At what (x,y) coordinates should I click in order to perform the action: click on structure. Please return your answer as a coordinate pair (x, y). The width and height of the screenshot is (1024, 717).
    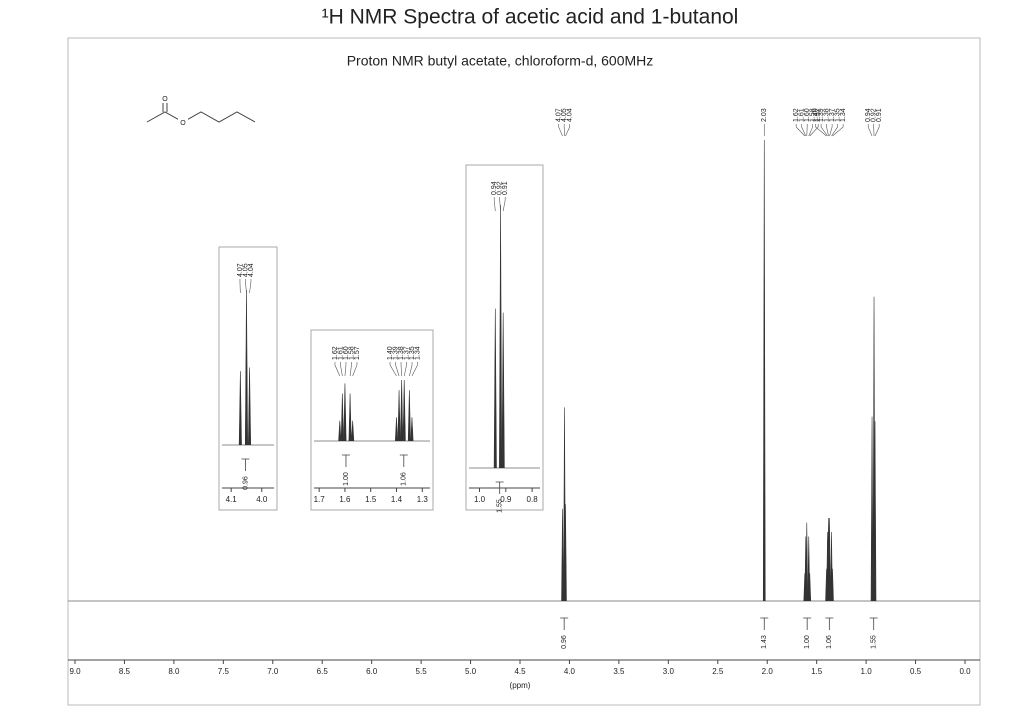
    Looking at the image, I should click on (201, 113).